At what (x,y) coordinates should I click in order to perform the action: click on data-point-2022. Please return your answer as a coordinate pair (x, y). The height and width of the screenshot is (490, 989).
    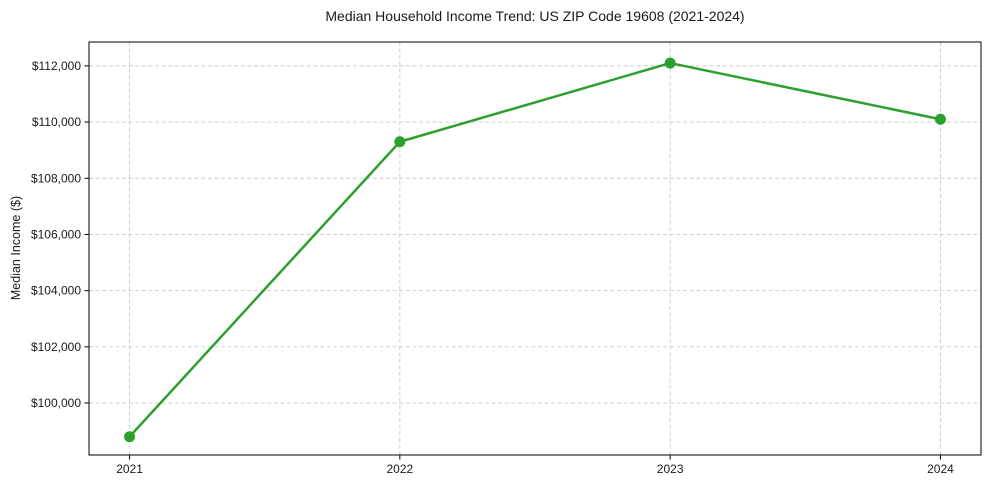
    Looking at the image, I should click on (400, 142).